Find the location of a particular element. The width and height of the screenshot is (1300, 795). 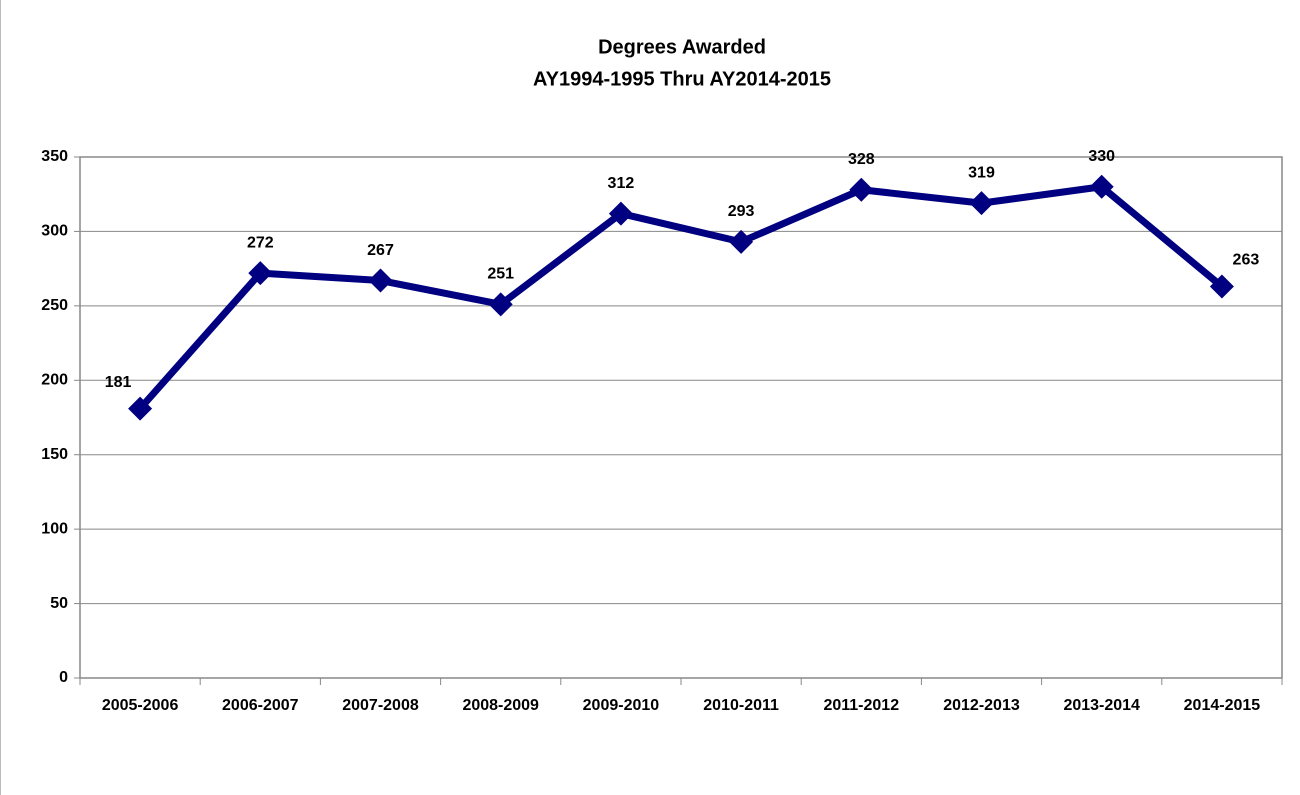

data-label: 312 is located at coordinates (621, 183).